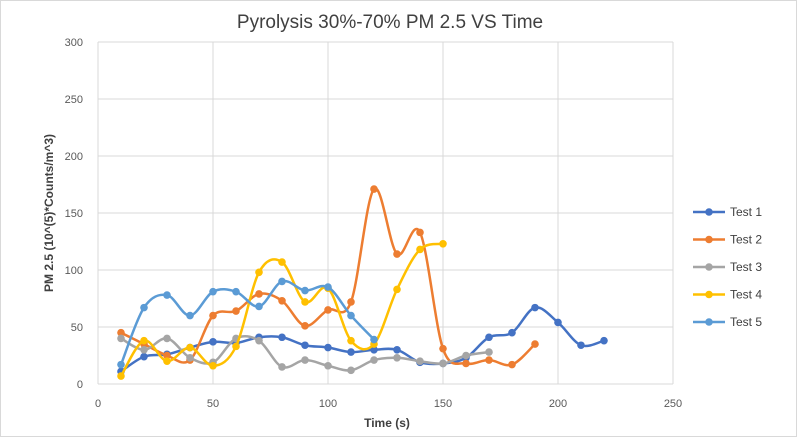  I want to click on legend-label: Test 2, so click(746, 240).